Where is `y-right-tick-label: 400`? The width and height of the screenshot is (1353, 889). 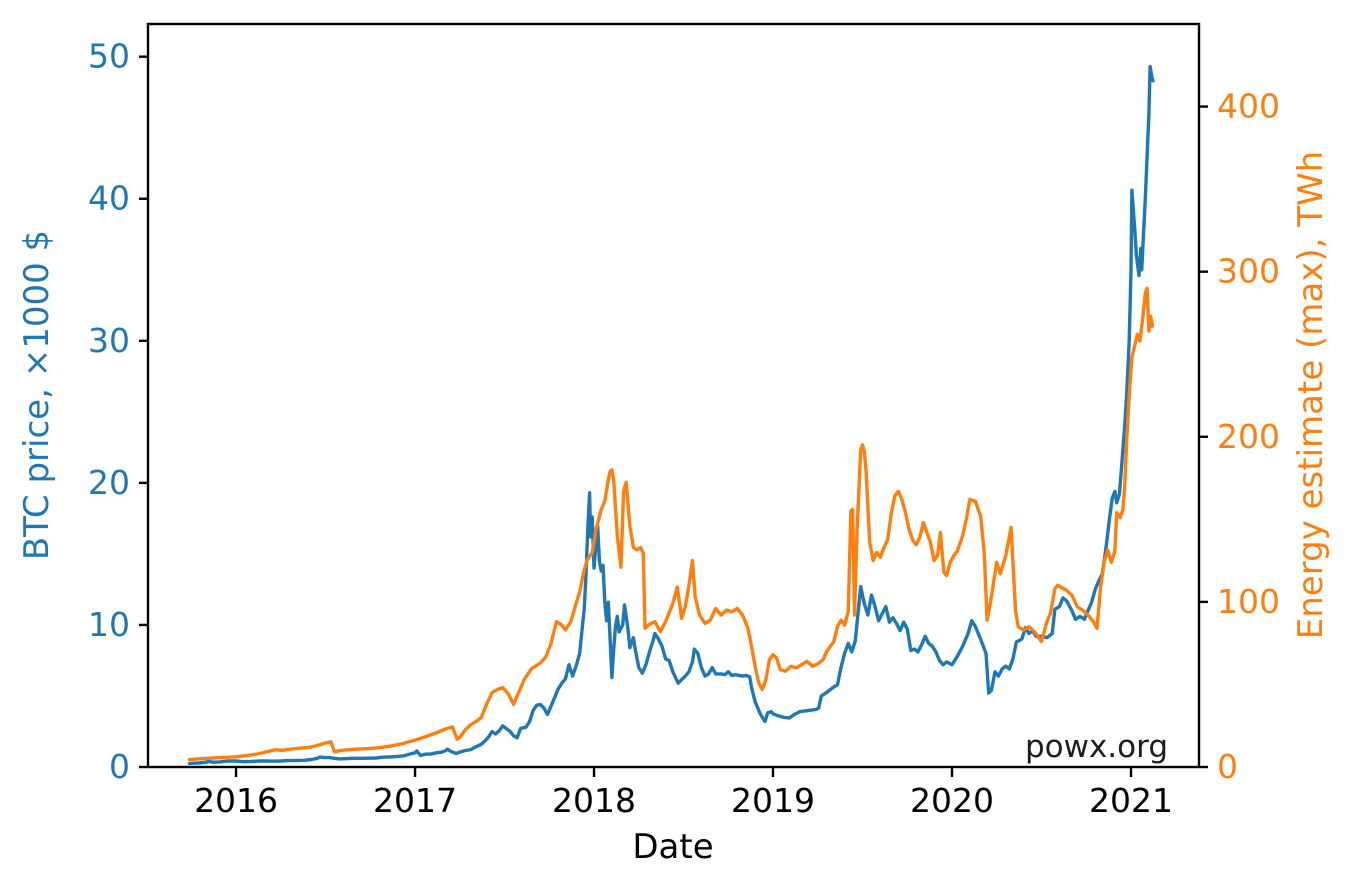
y-right-tick-label: 400 is located at coordinates (1248, 106).